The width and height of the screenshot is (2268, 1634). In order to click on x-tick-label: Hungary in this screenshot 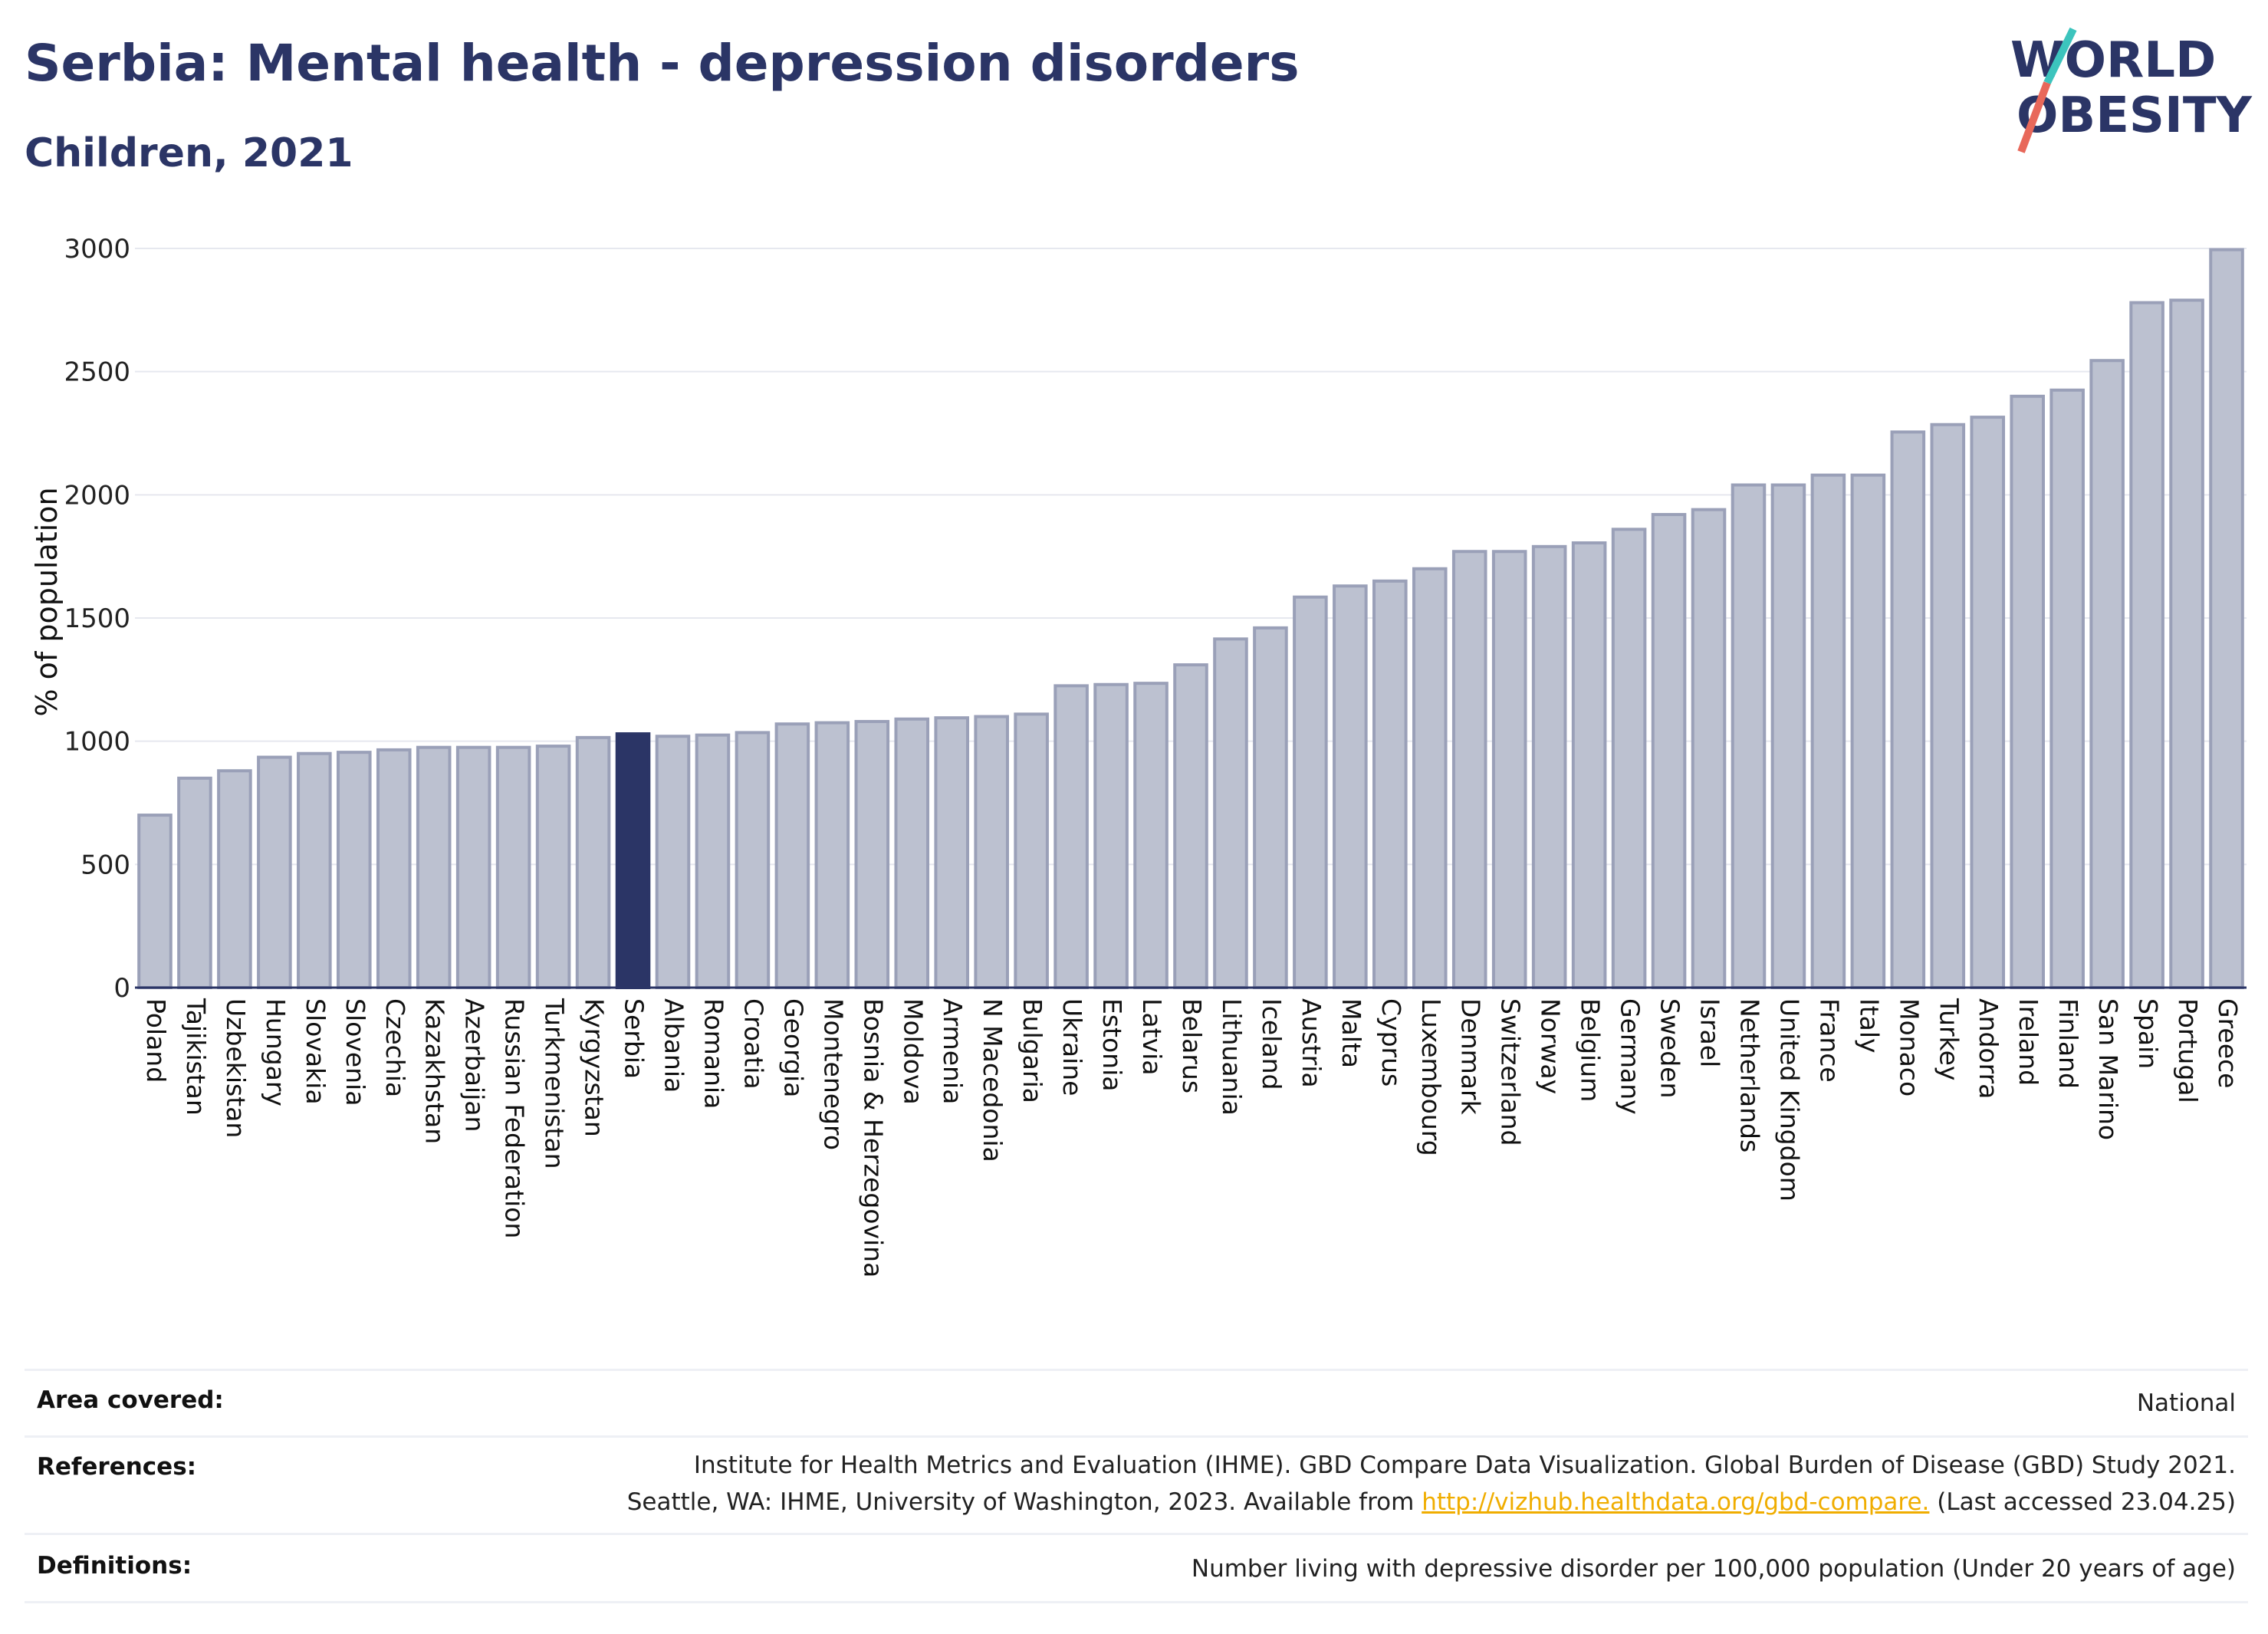, I will do `click(276, 1052)`.